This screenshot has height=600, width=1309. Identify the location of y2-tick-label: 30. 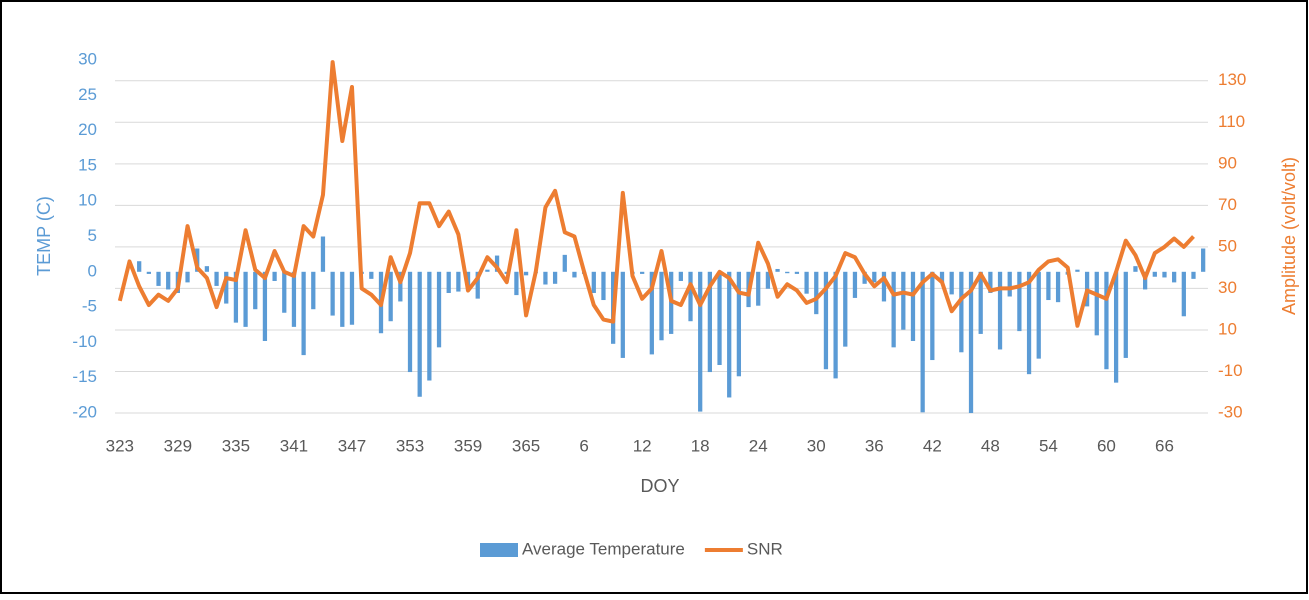
(1227, 287).